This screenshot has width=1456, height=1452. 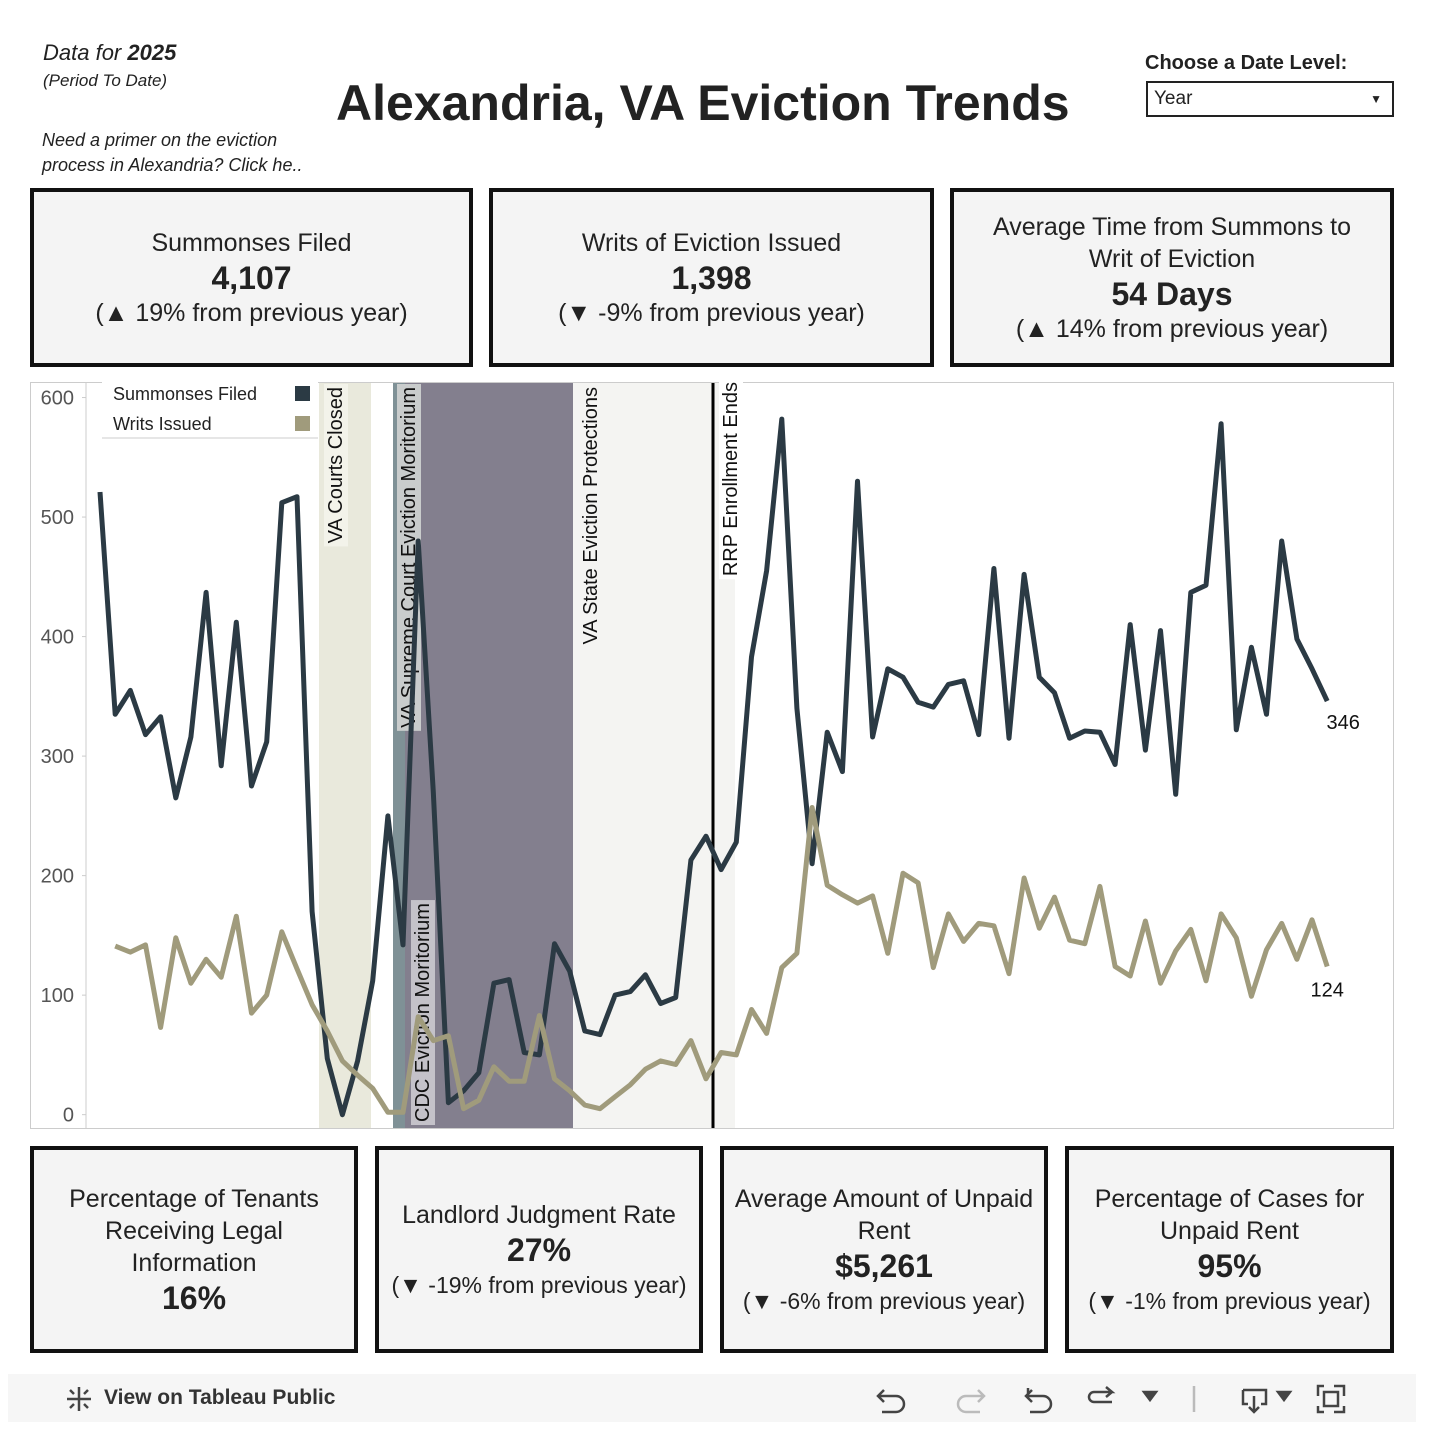 What do you see at coordinates (57, 877) in the screenshot?
I see `y-tick-label: 200` at bounding box center [57, 877].